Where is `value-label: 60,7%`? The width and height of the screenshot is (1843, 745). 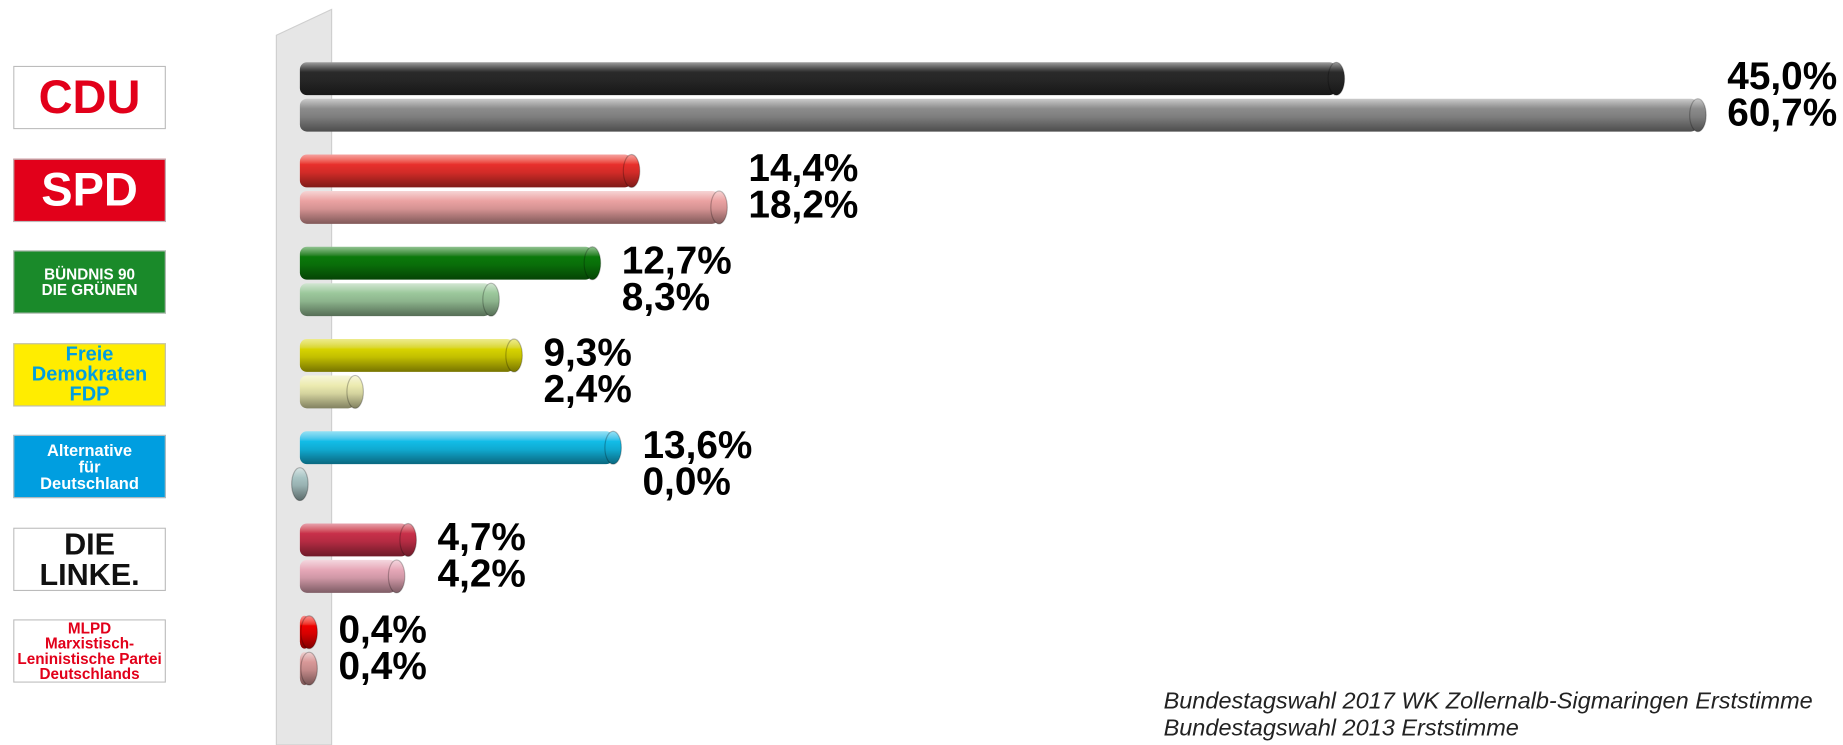
value-label: 60,7% is located at coordinates (1782, 112).